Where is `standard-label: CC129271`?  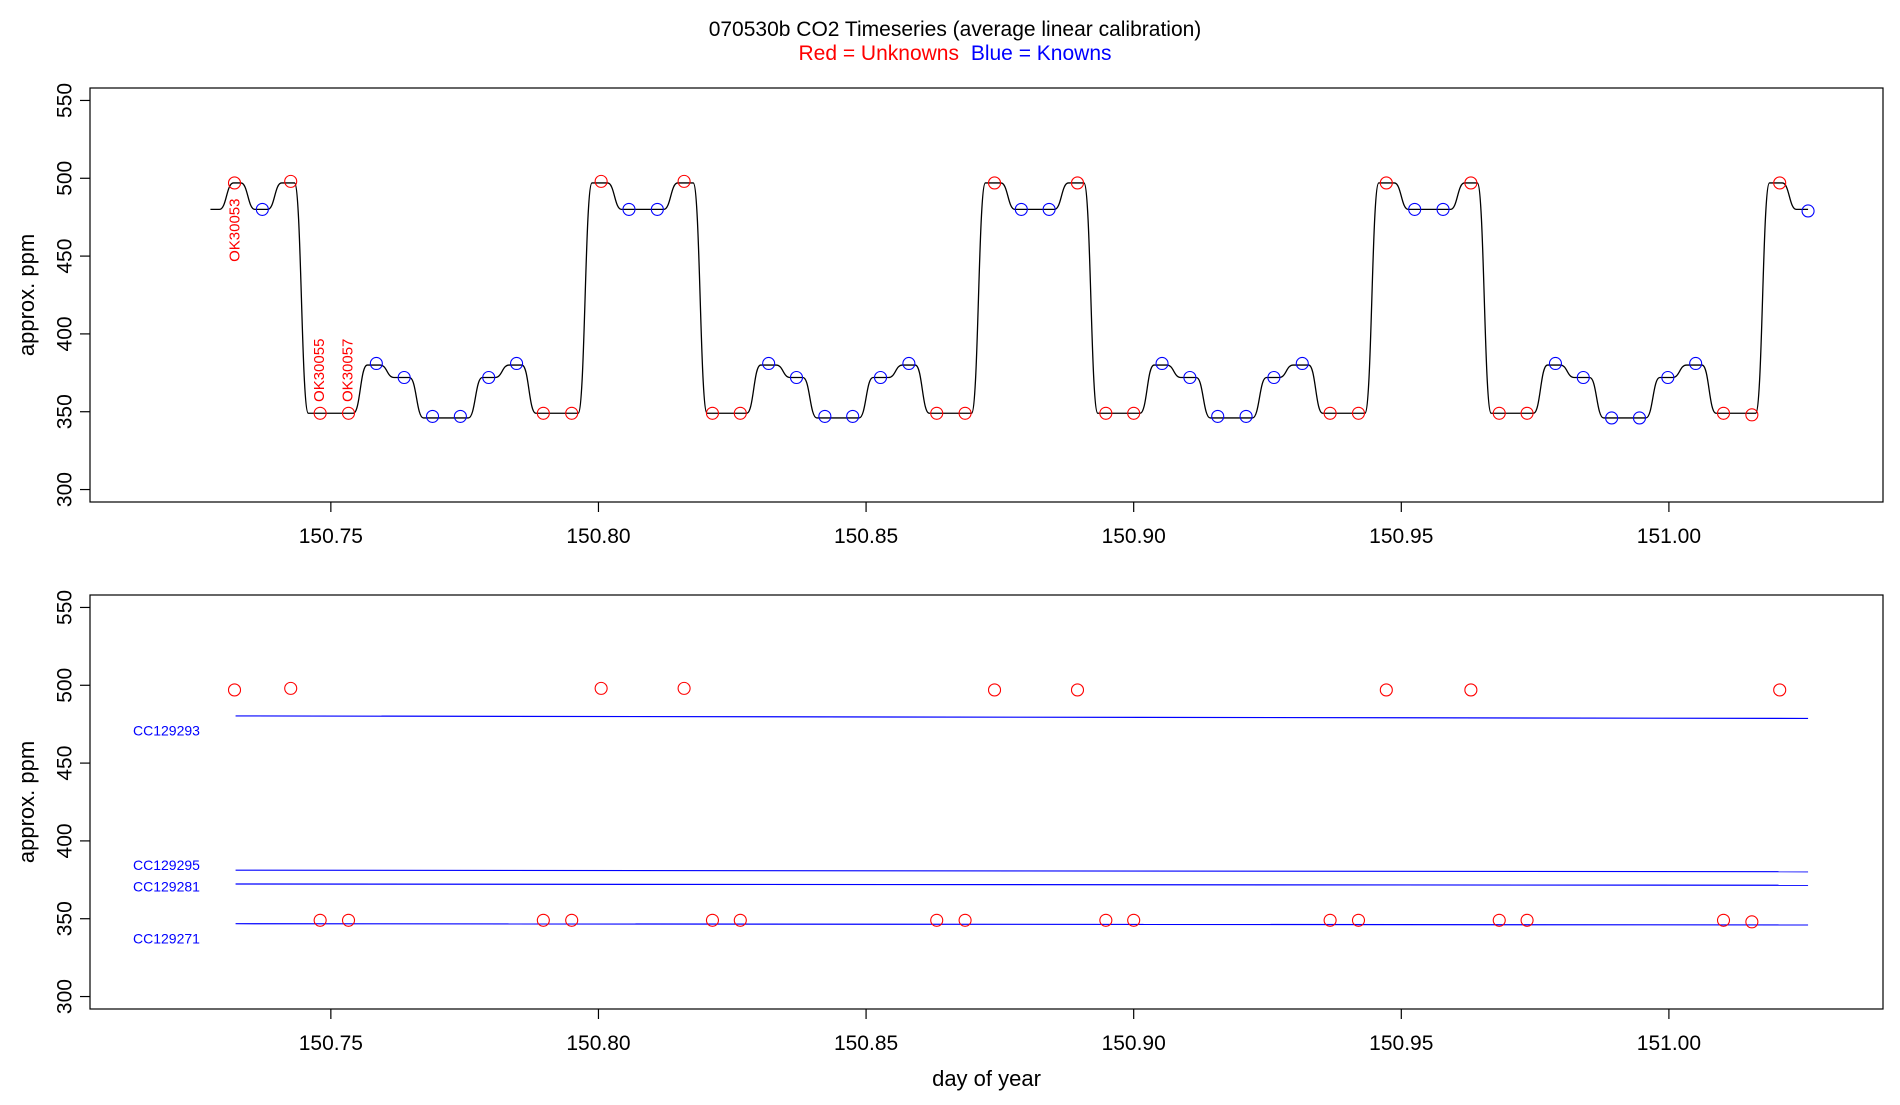
standard-label: CC129271 is located at coordinates (166, 938).